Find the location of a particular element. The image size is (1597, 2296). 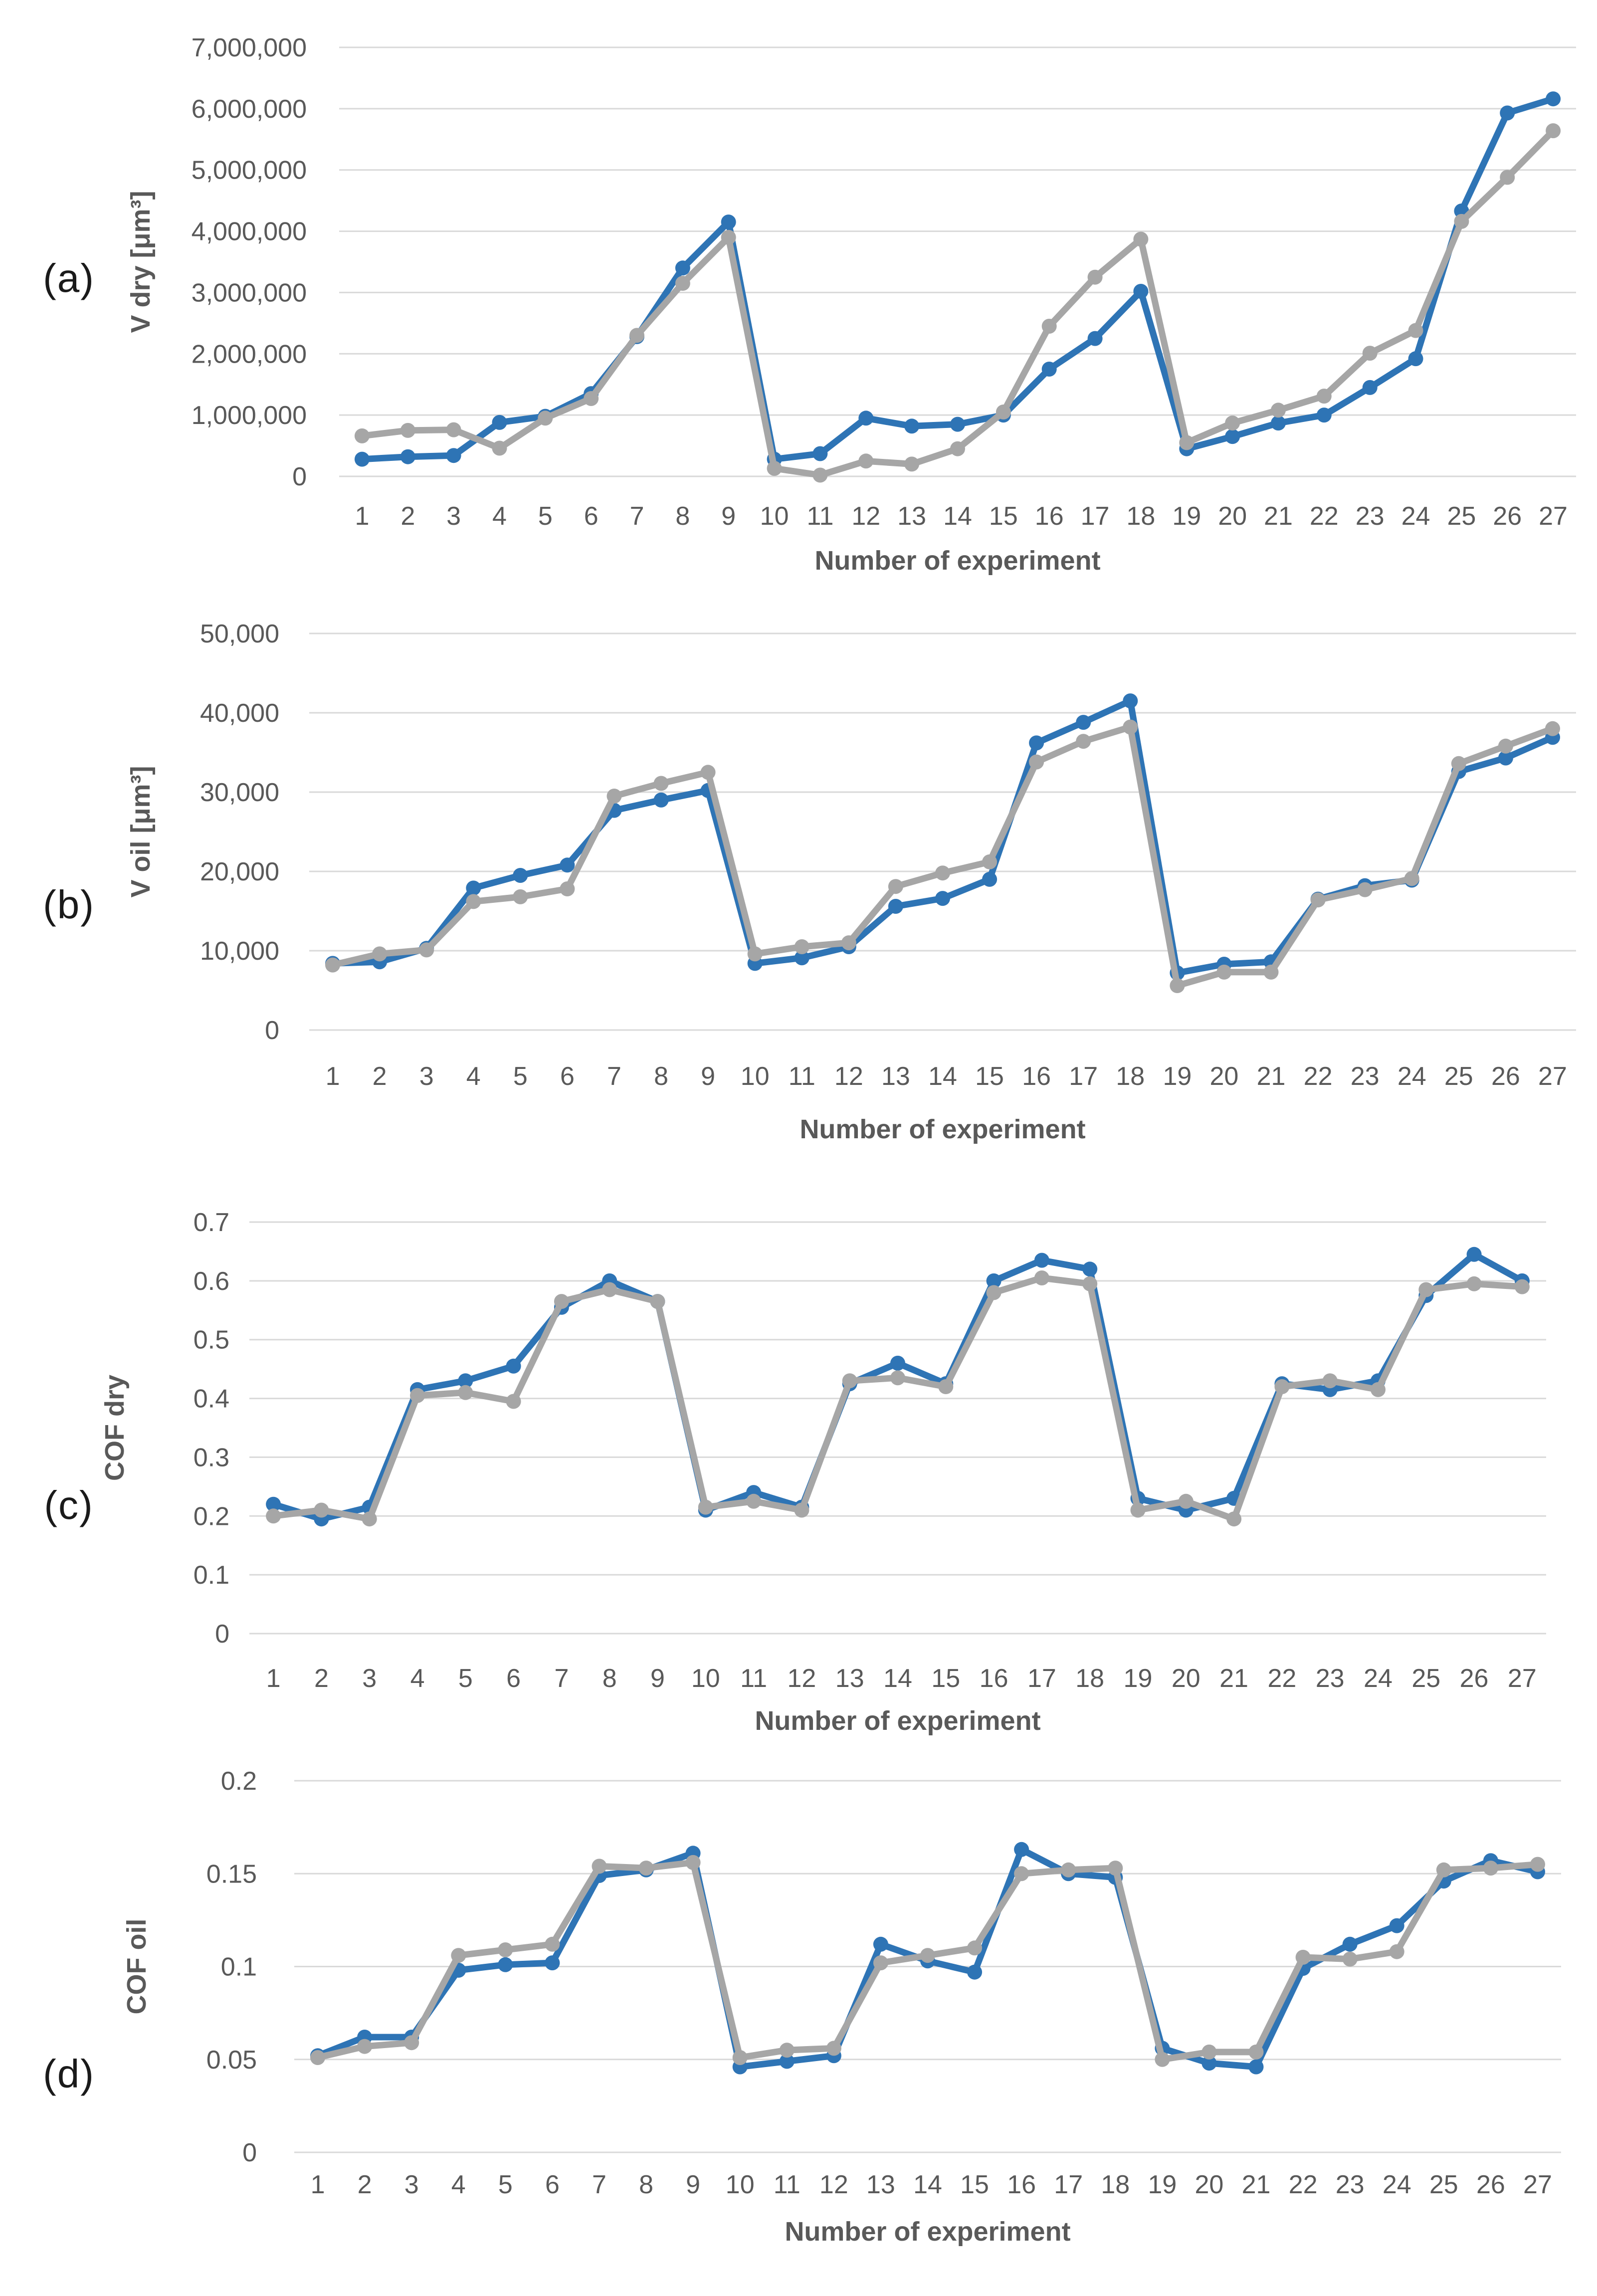

panel-label-d: (d) is located at coordinates (69, 2074).